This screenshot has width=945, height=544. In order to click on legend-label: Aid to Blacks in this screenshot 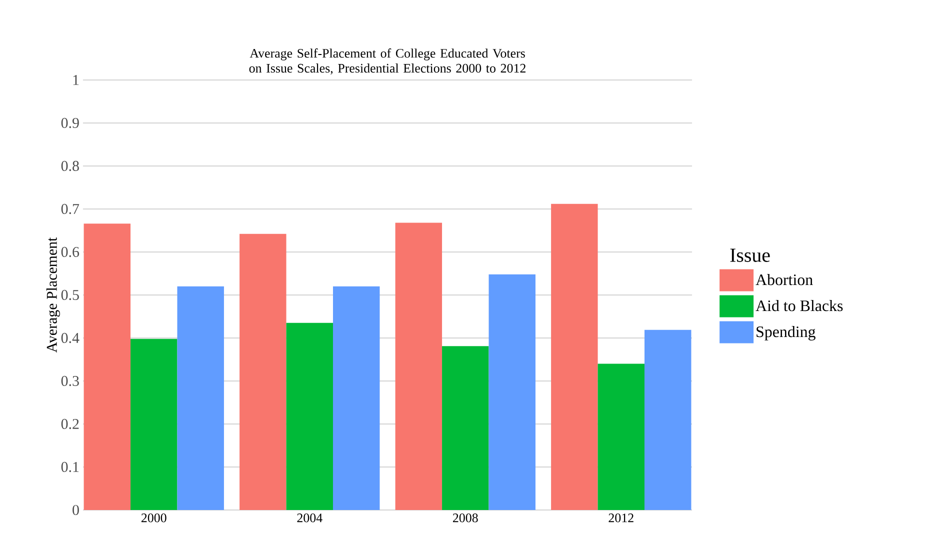, I will do `click(799, 306)`.